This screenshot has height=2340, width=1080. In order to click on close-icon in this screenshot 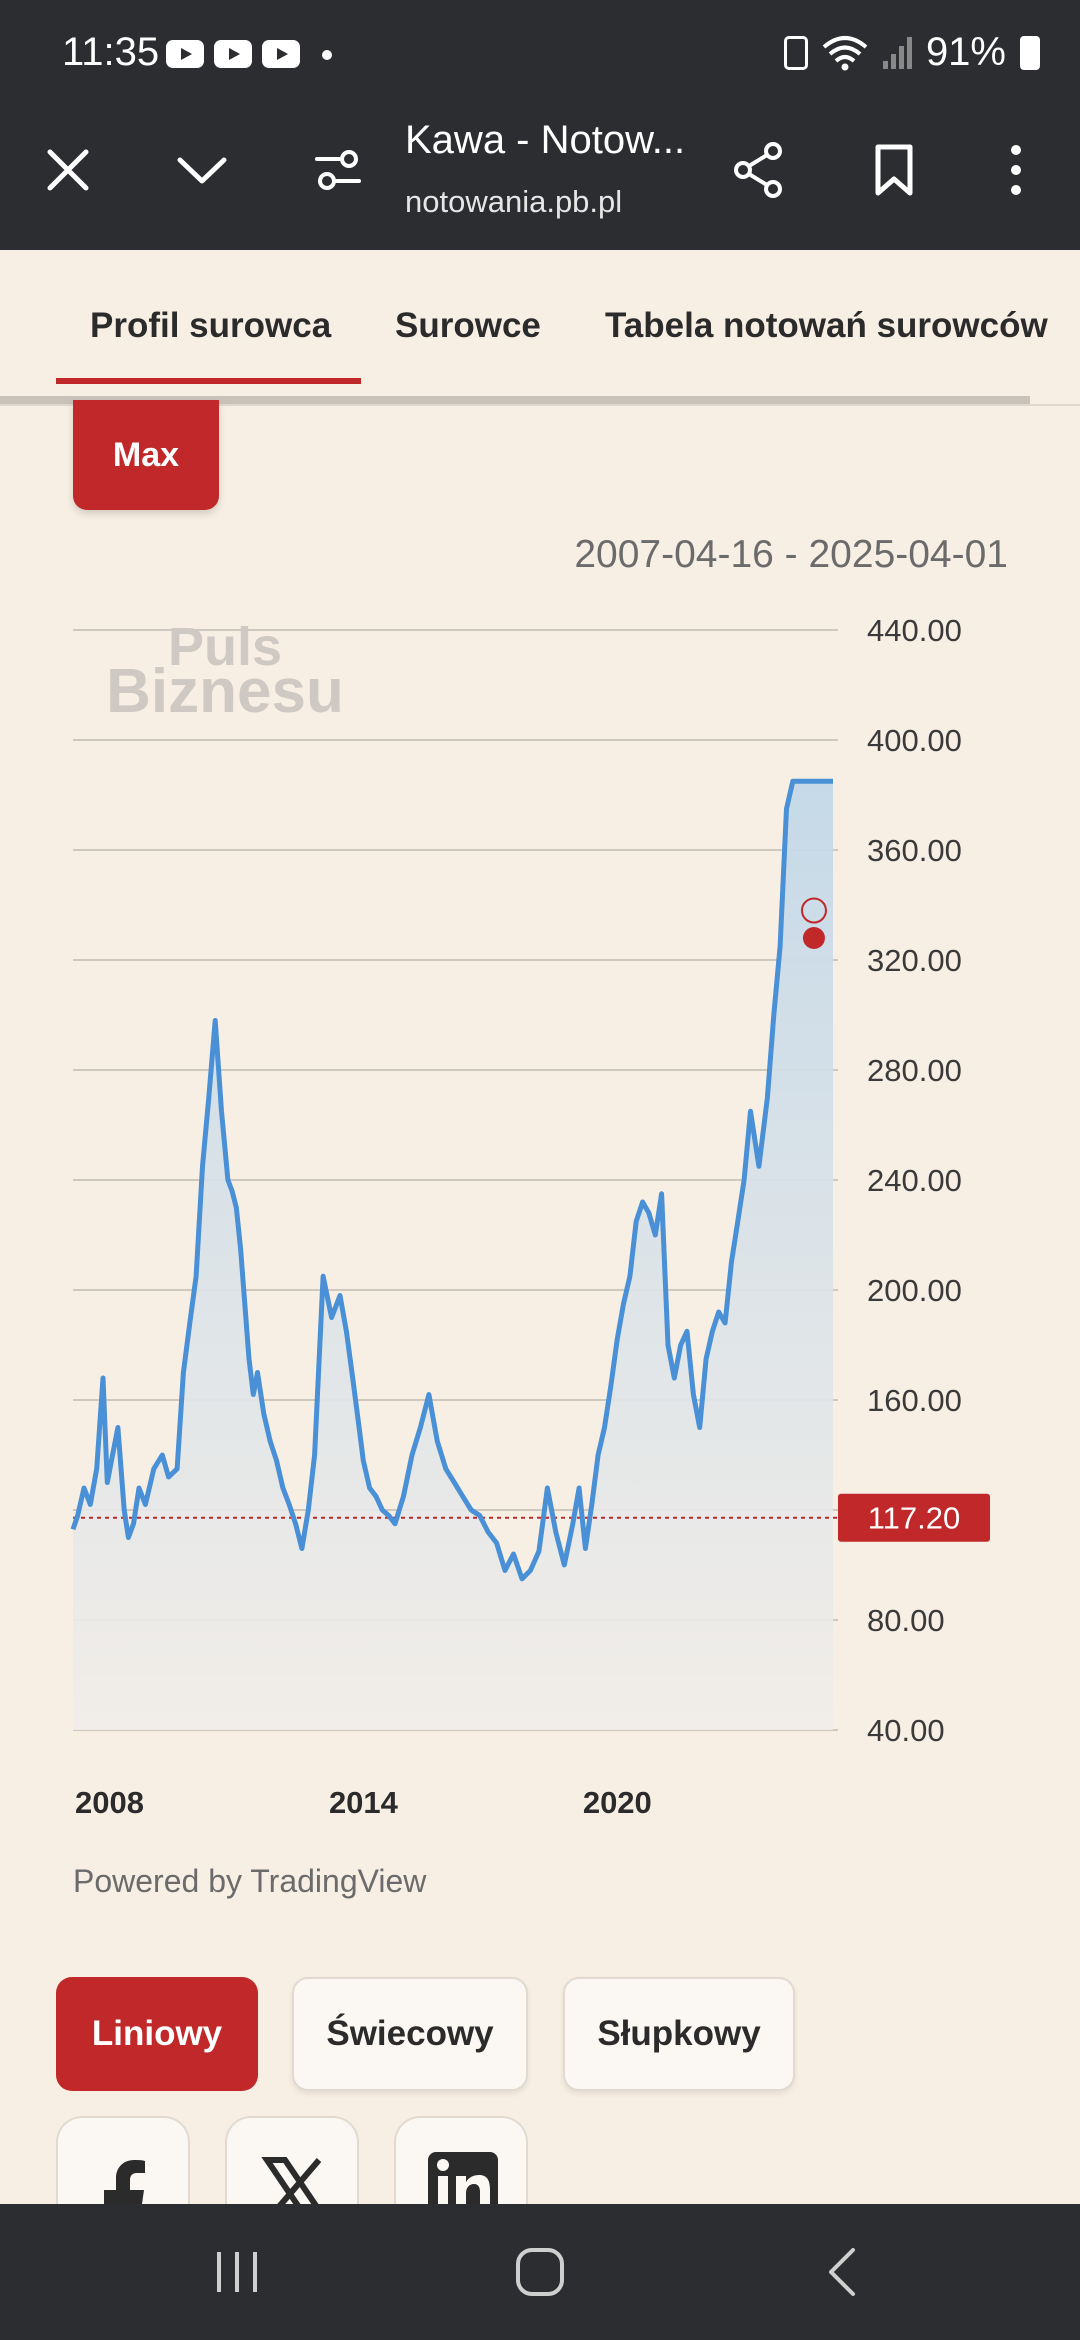, I will do `click(68, 170)`.